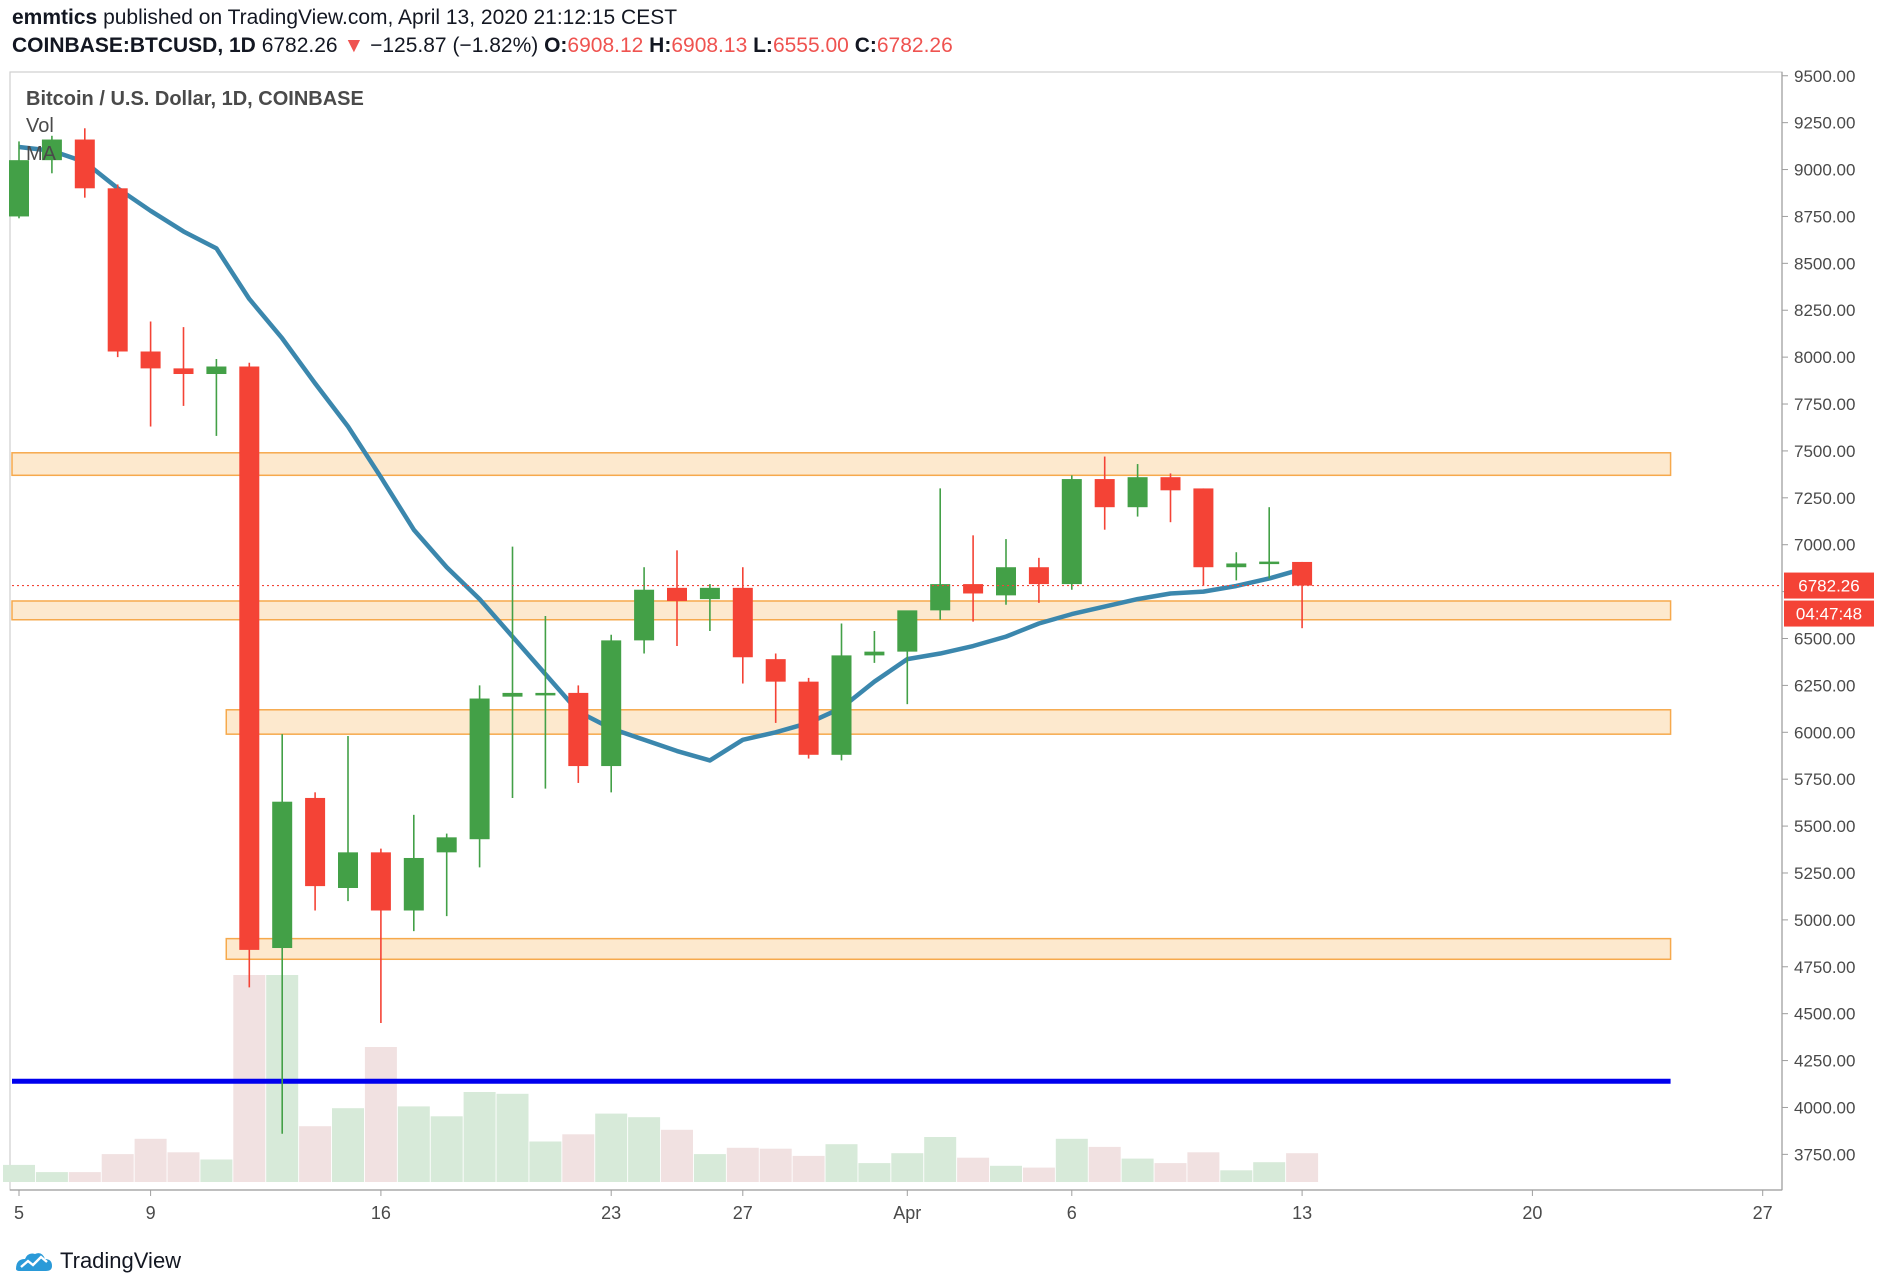 The width and height of the screenshot is (1898, 1284). Describe the element at coordinates (1763, 1213) in the screenshot. I see `time-tick-label: 27` at that location.